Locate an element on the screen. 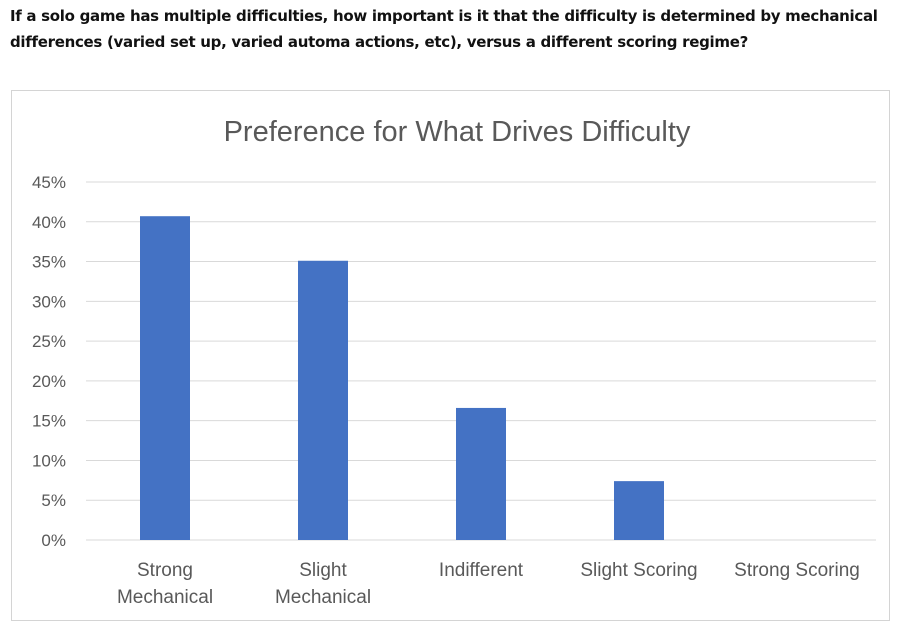 This screenshot has width=902, height=627. x-category-label: Slight is located at coordinates (323, 570).